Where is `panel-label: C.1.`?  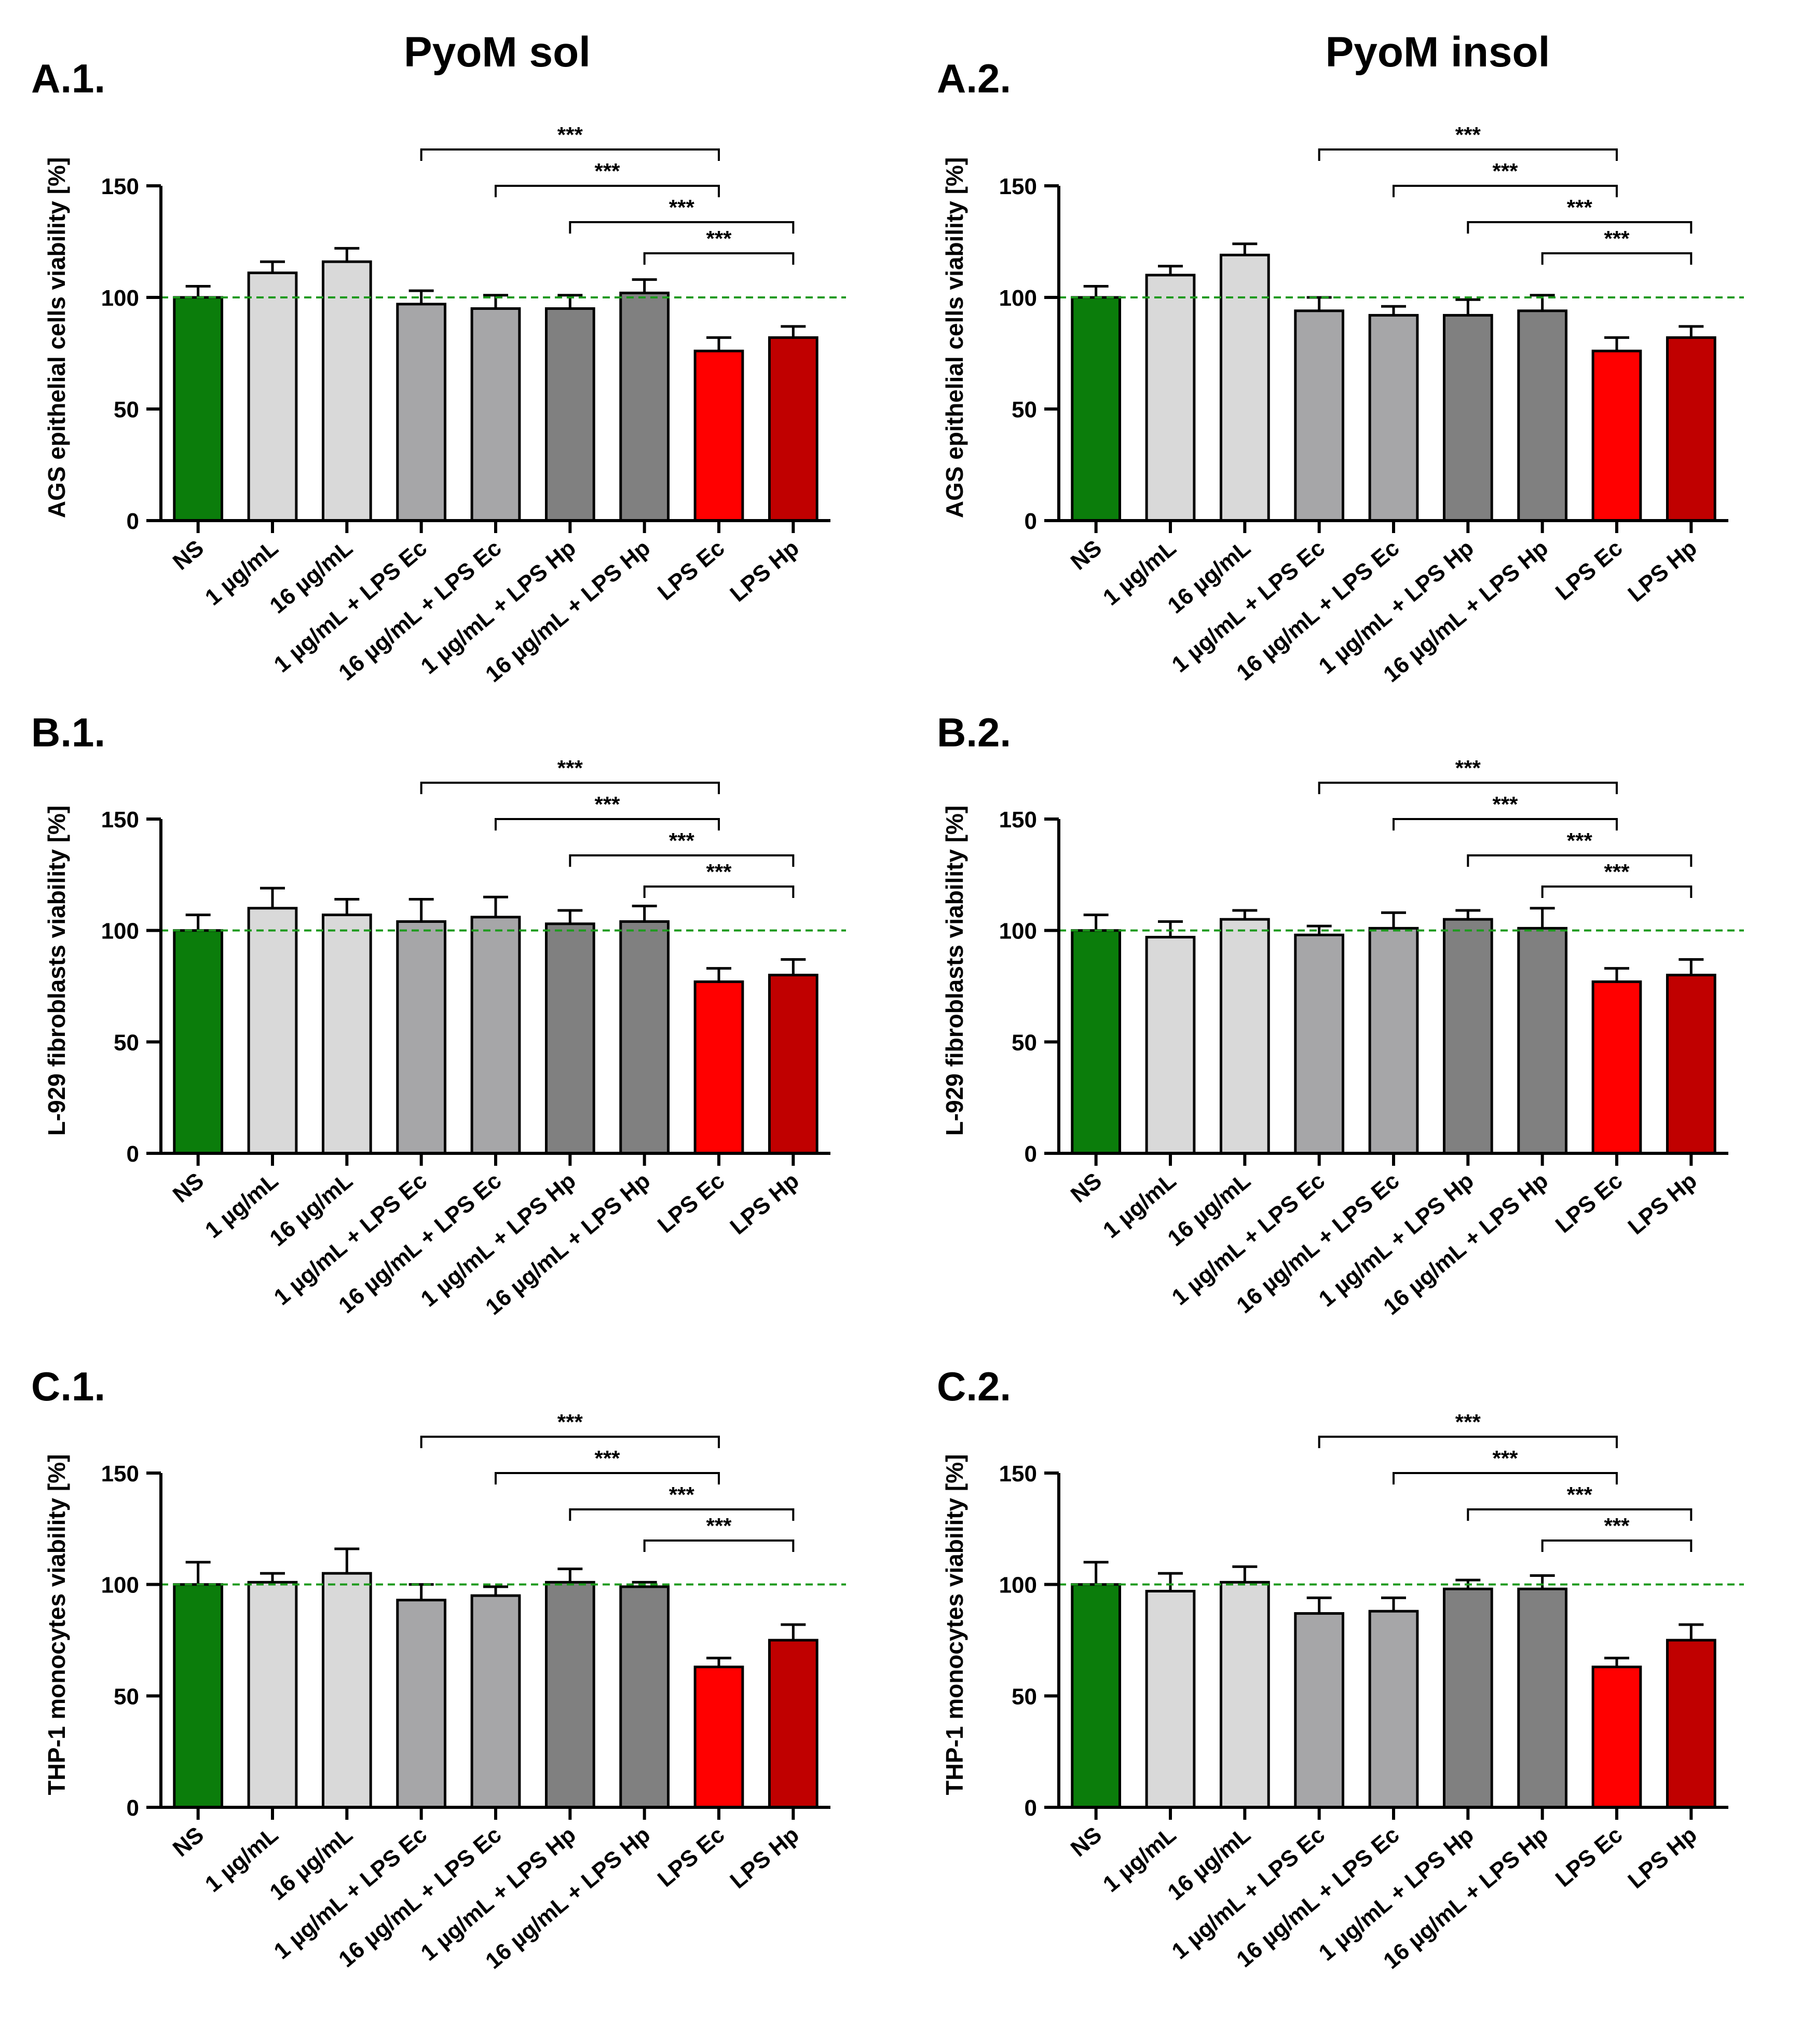 panel-label: C.1. is located at coordinates (68, 1386).